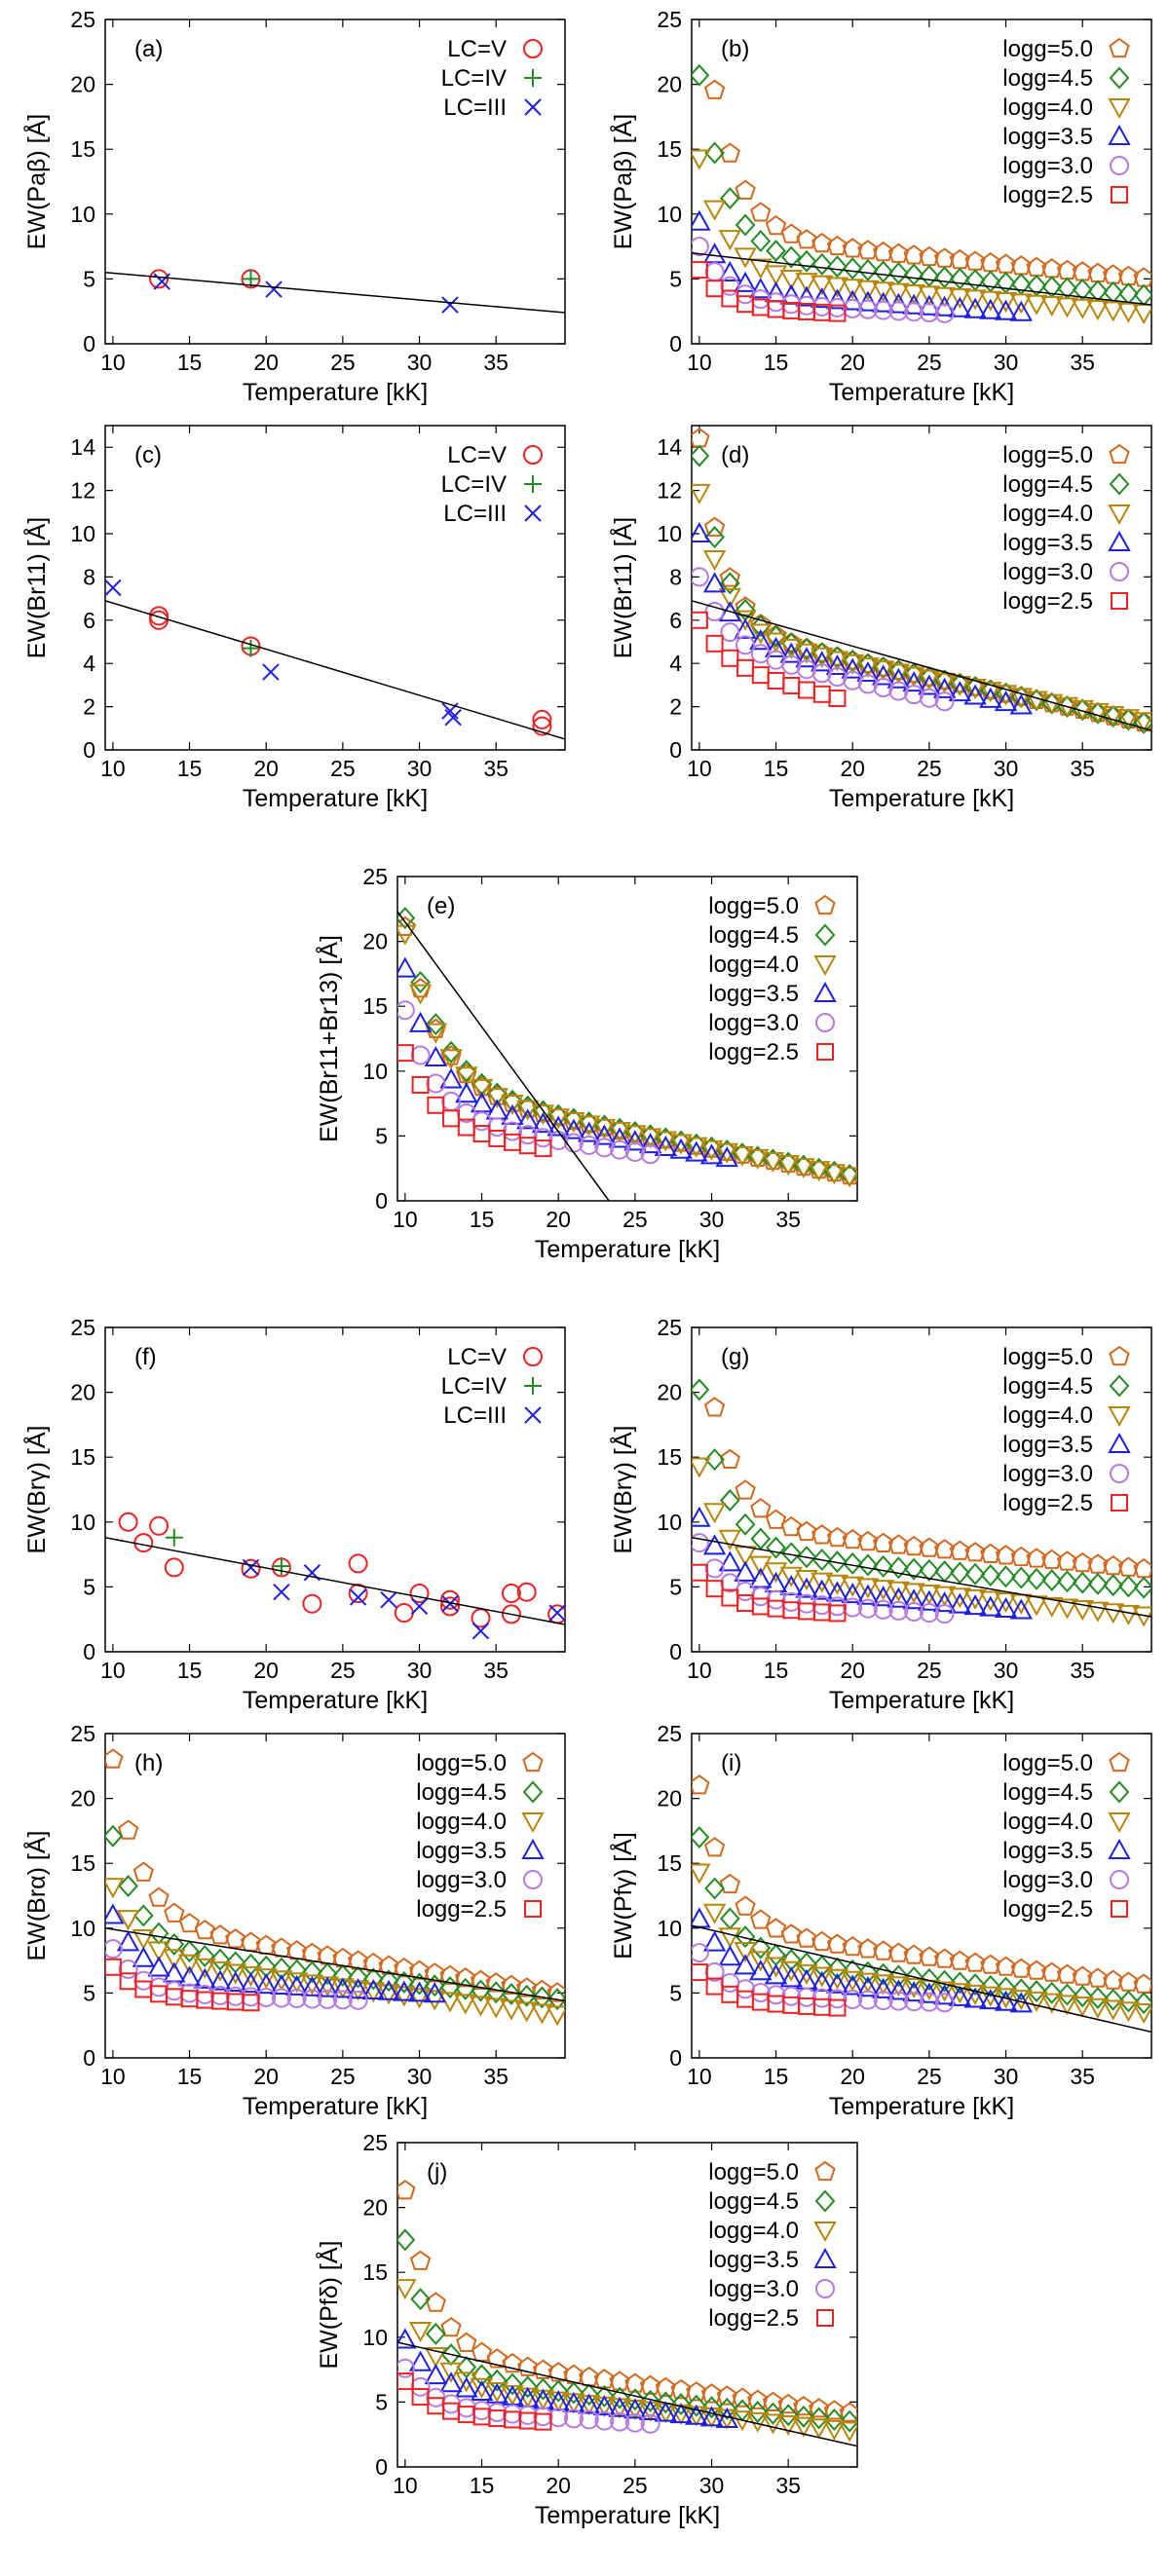 The image size is (1169, 2576). What do you see at coordinates (375, 2337) in the screenshot?
I see `y-tick-label: 10` at bounding box center [375, 2337].